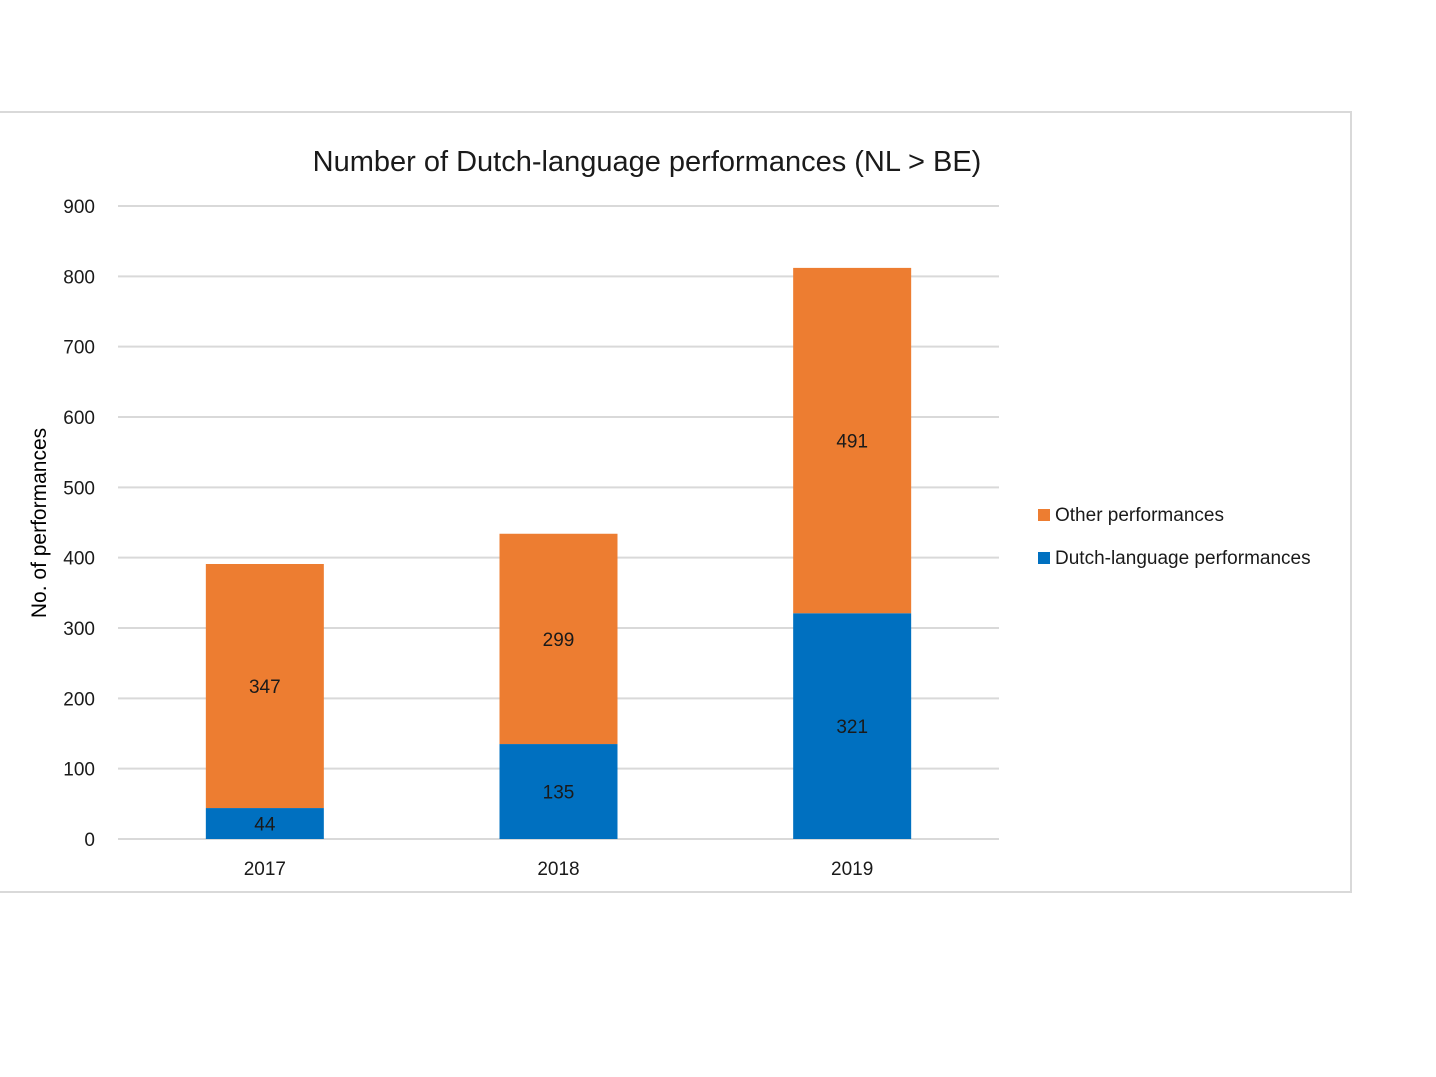  I want to click on y-axis-label: No. of performances, so click(39, 523).